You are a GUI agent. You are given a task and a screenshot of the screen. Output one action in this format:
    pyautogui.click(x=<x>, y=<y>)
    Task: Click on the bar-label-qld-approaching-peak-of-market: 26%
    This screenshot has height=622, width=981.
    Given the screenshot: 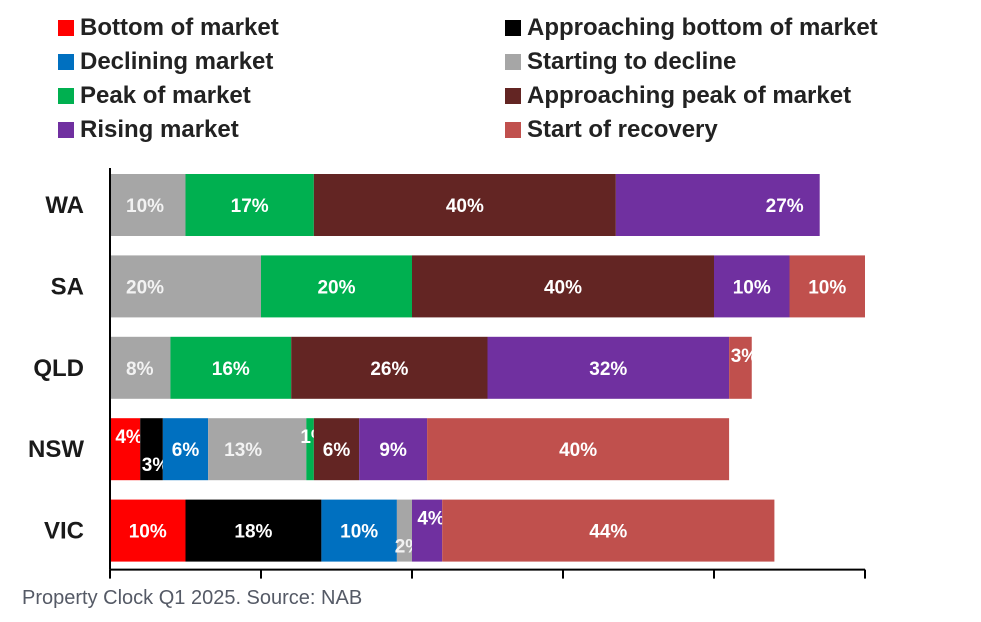 What is the action you would take?
    pyautogui.click(x=389, y=369)
    